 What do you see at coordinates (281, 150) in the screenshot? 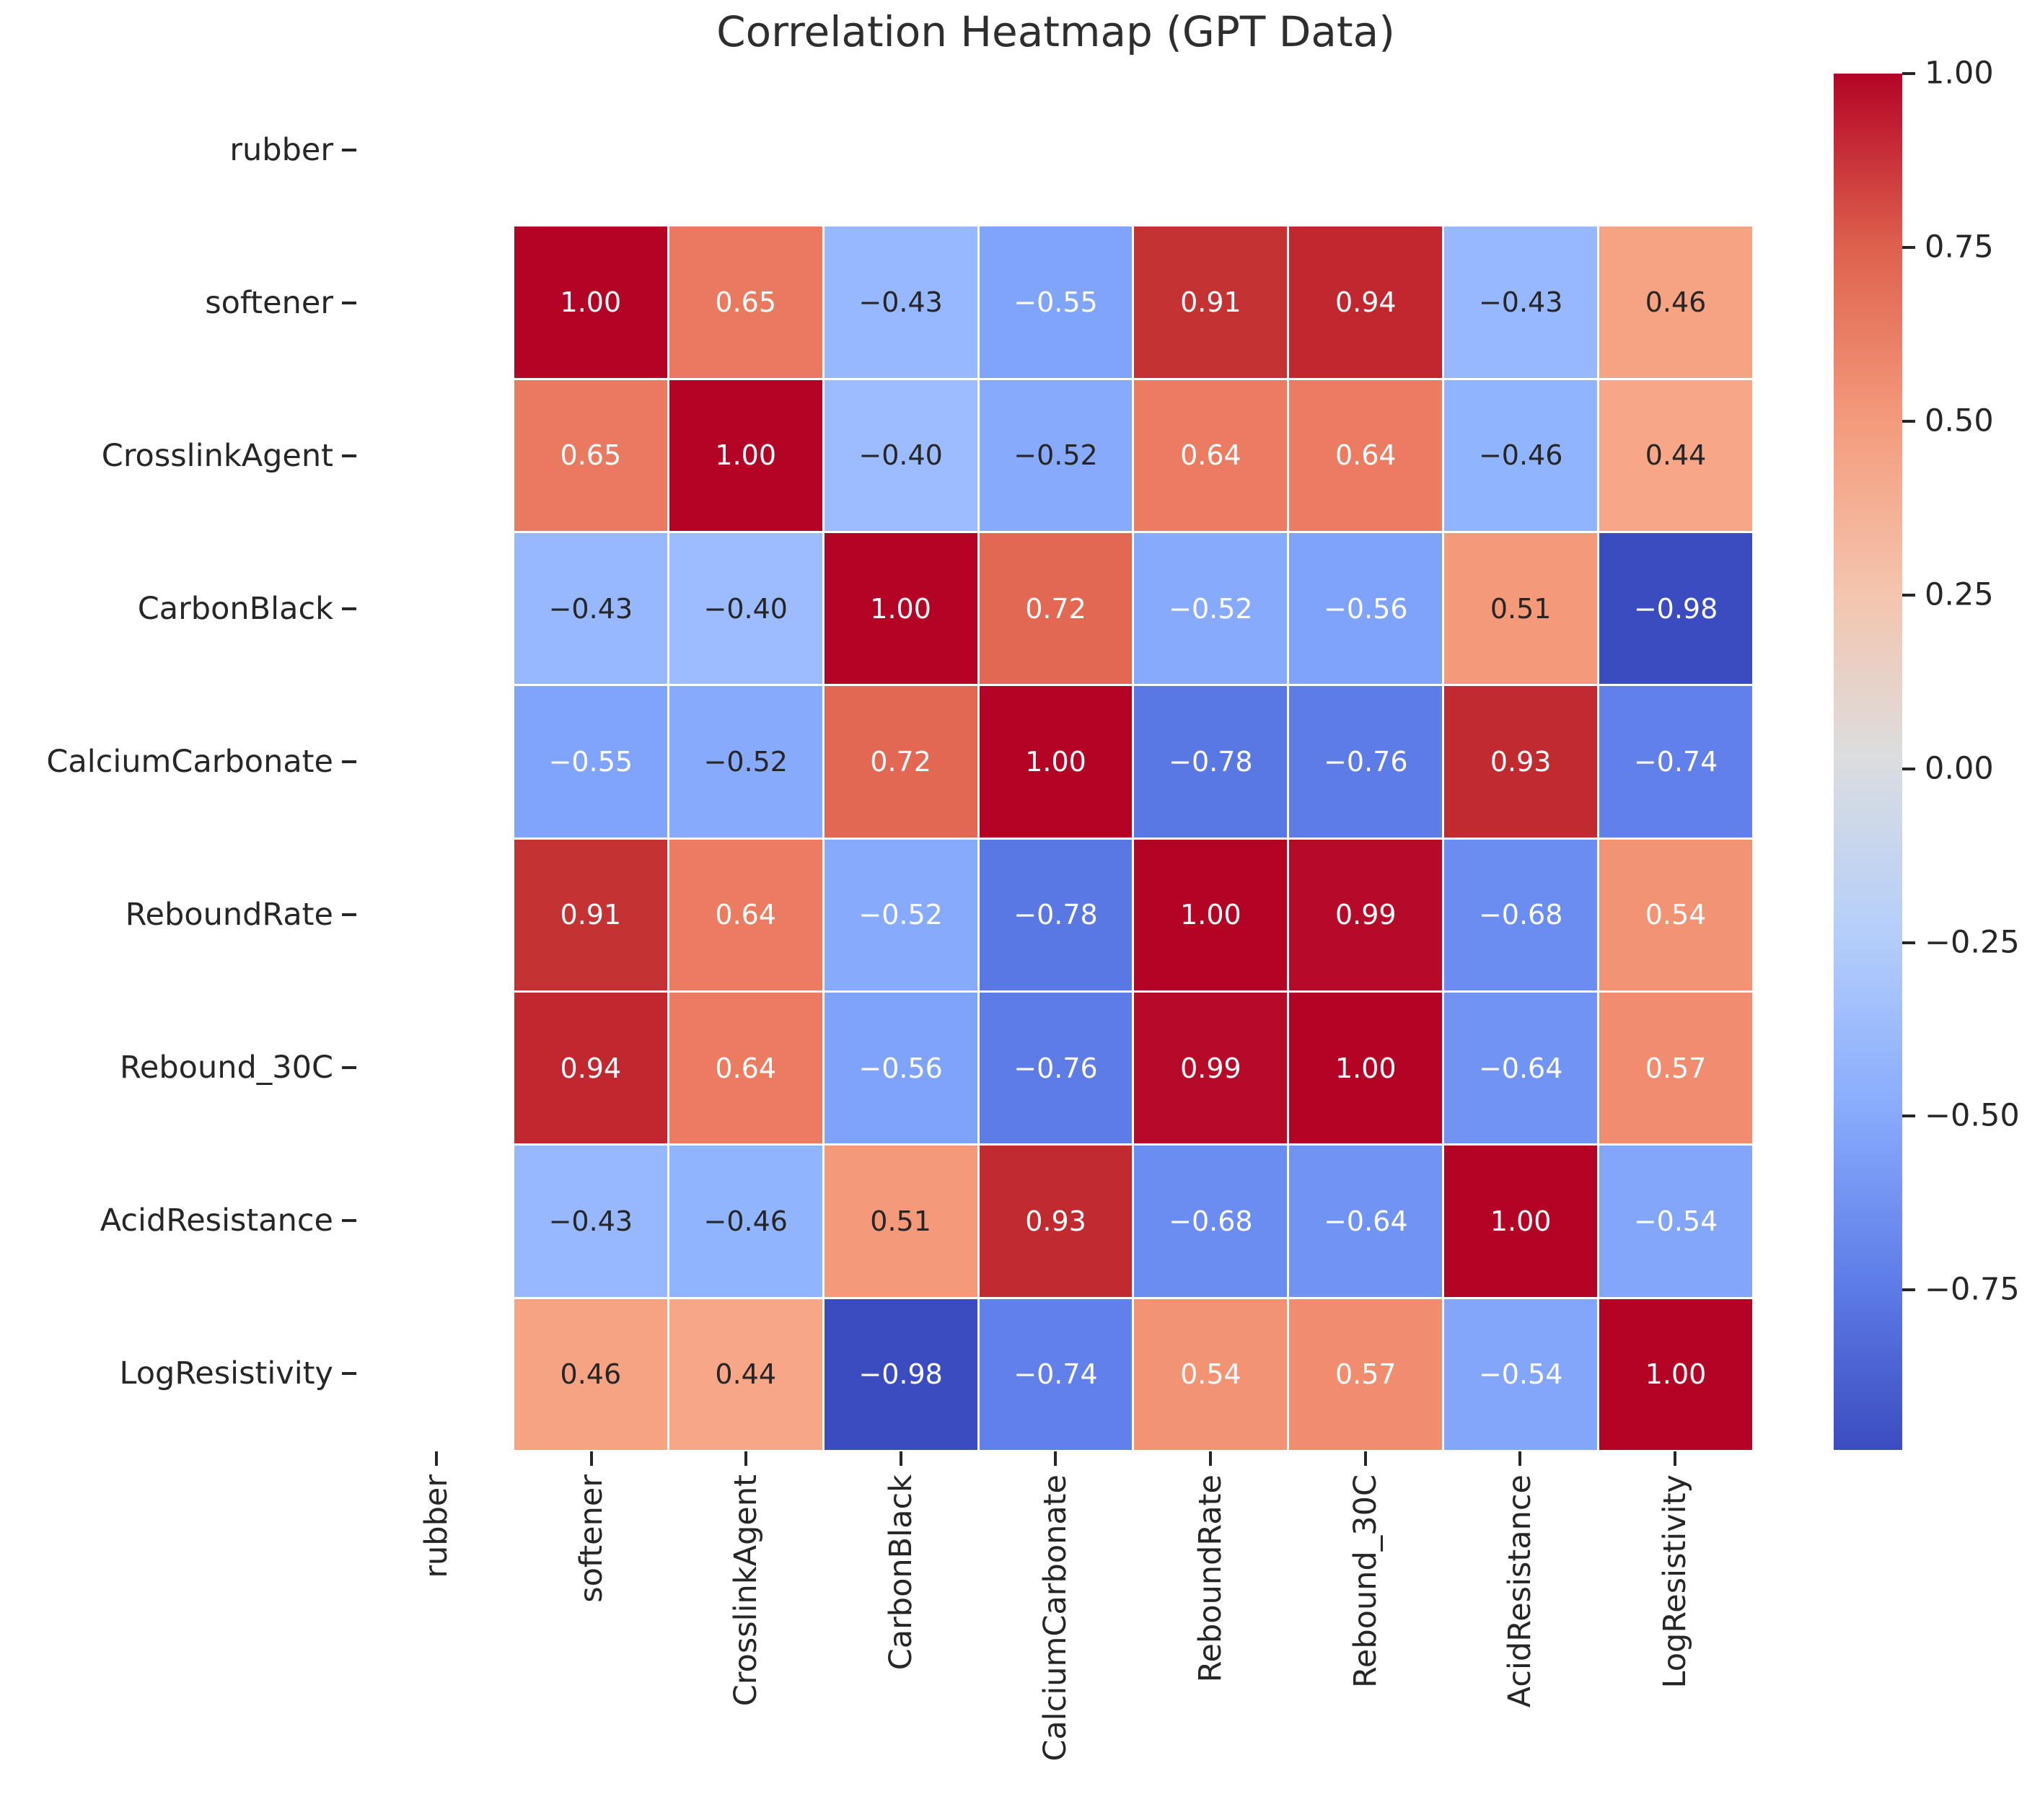
I see `y-axis-label: rubber` at bounding box center [281, 150].